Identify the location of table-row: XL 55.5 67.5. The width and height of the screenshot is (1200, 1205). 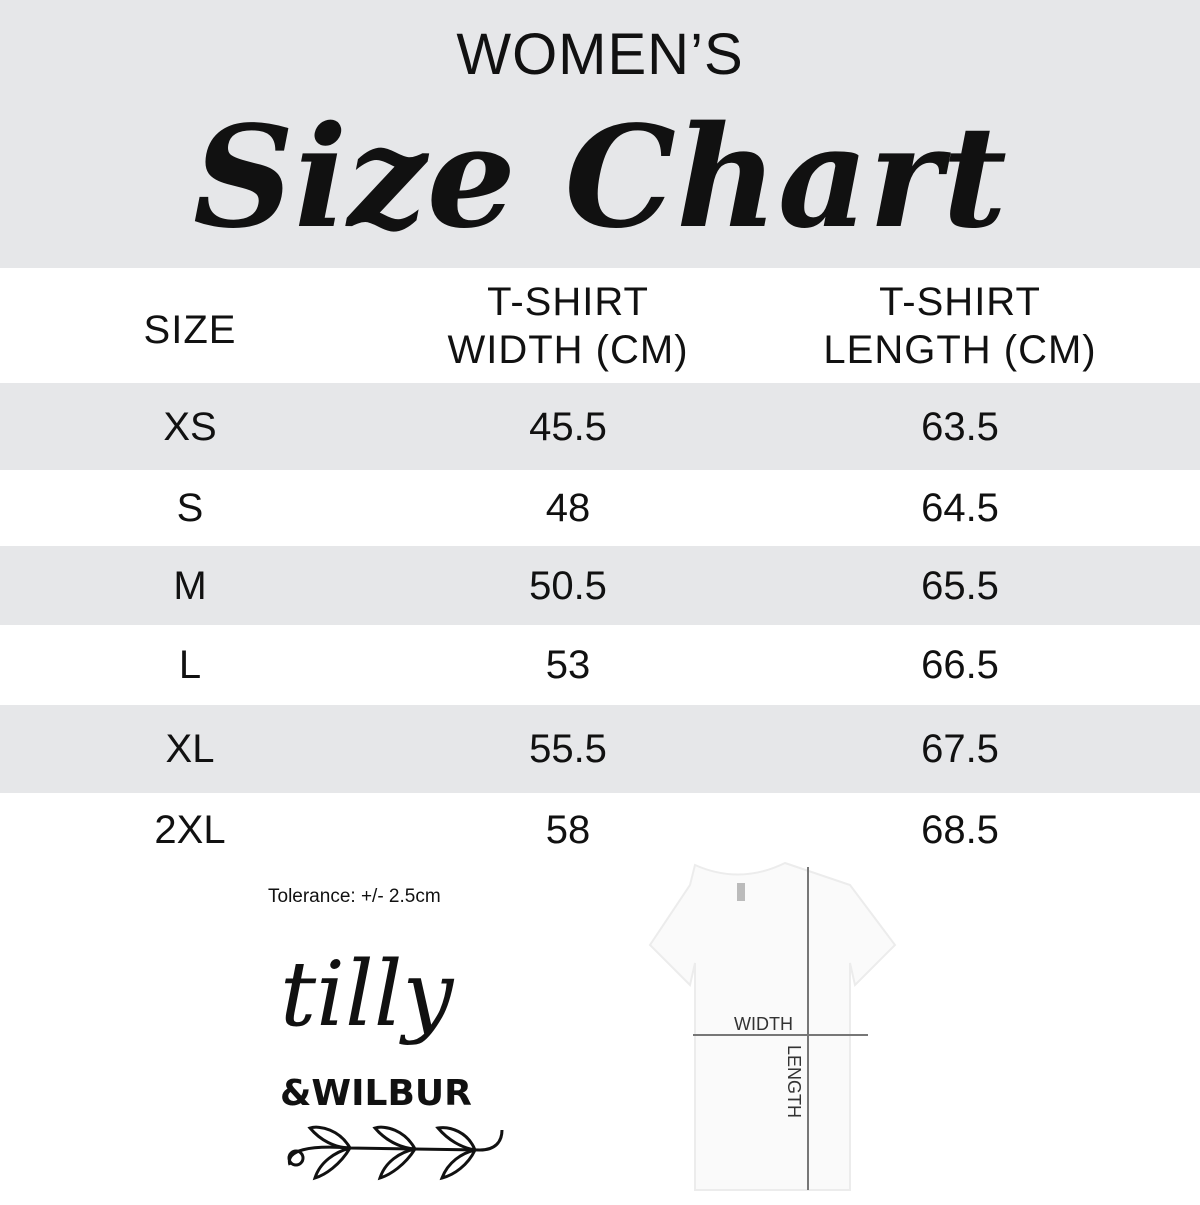
(600, 749).